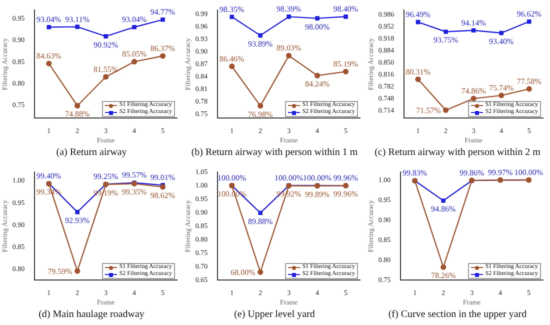 This screenshot has height=325, width=550. I want to click on data-label: 99.01%, so click(163, 177).